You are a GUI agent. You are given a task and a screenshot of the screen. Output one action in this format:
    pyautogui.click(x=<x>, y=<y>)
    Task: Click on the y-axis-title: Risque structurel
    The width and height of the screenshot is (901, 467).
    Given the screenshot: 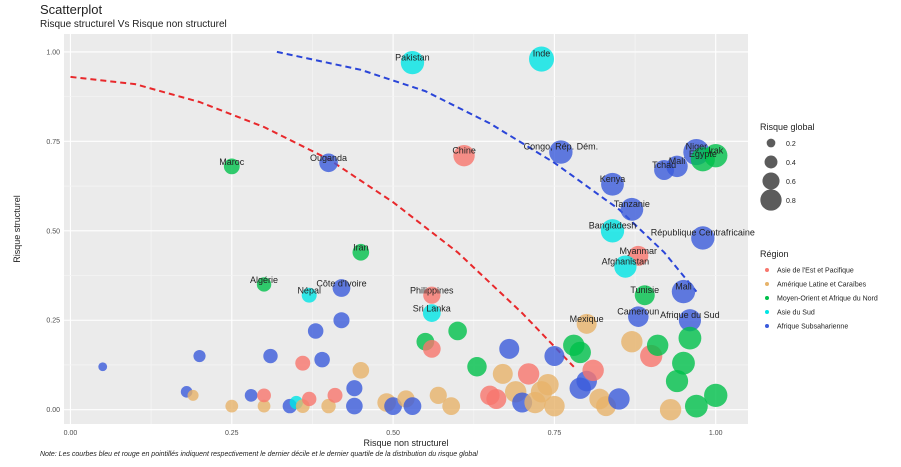 What is the action you would take?
    pyautogui.click(x=17, y=229)
    